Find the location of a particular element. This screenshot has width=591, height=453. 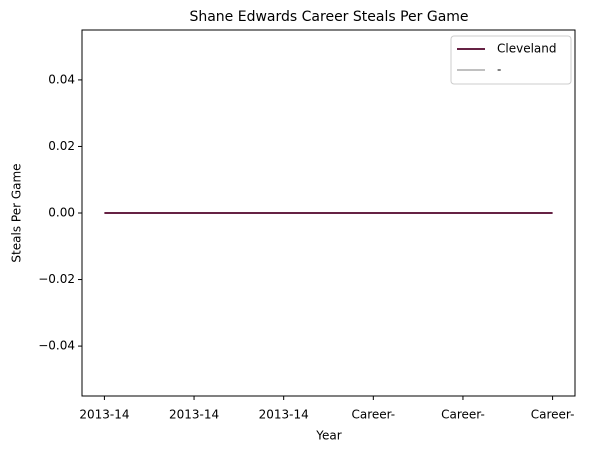

y-tick-label: 0.00 is located at coordinates (61, 213).